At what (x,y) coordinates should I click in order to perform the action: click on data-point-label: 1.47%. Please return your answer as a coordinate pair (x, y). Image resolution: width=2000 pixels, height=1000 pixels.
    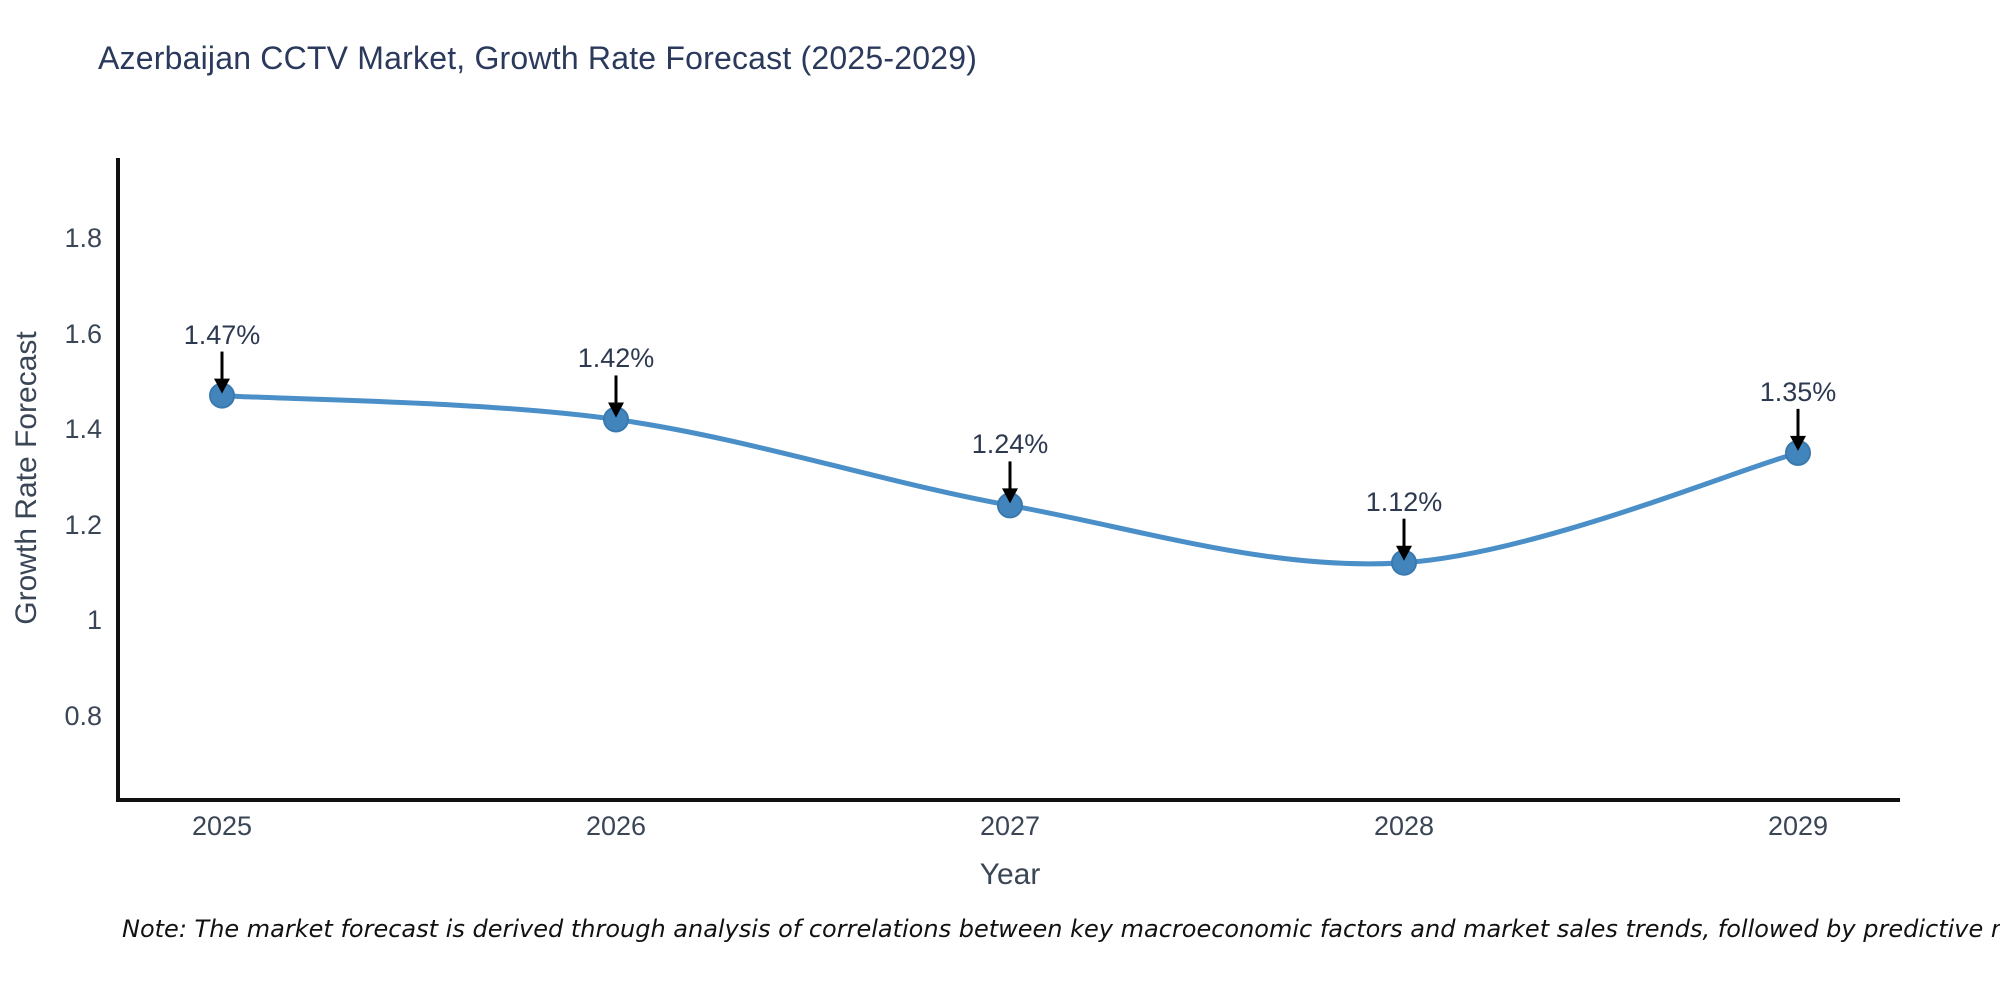
    Looking at the image, I should click on (222, 334).